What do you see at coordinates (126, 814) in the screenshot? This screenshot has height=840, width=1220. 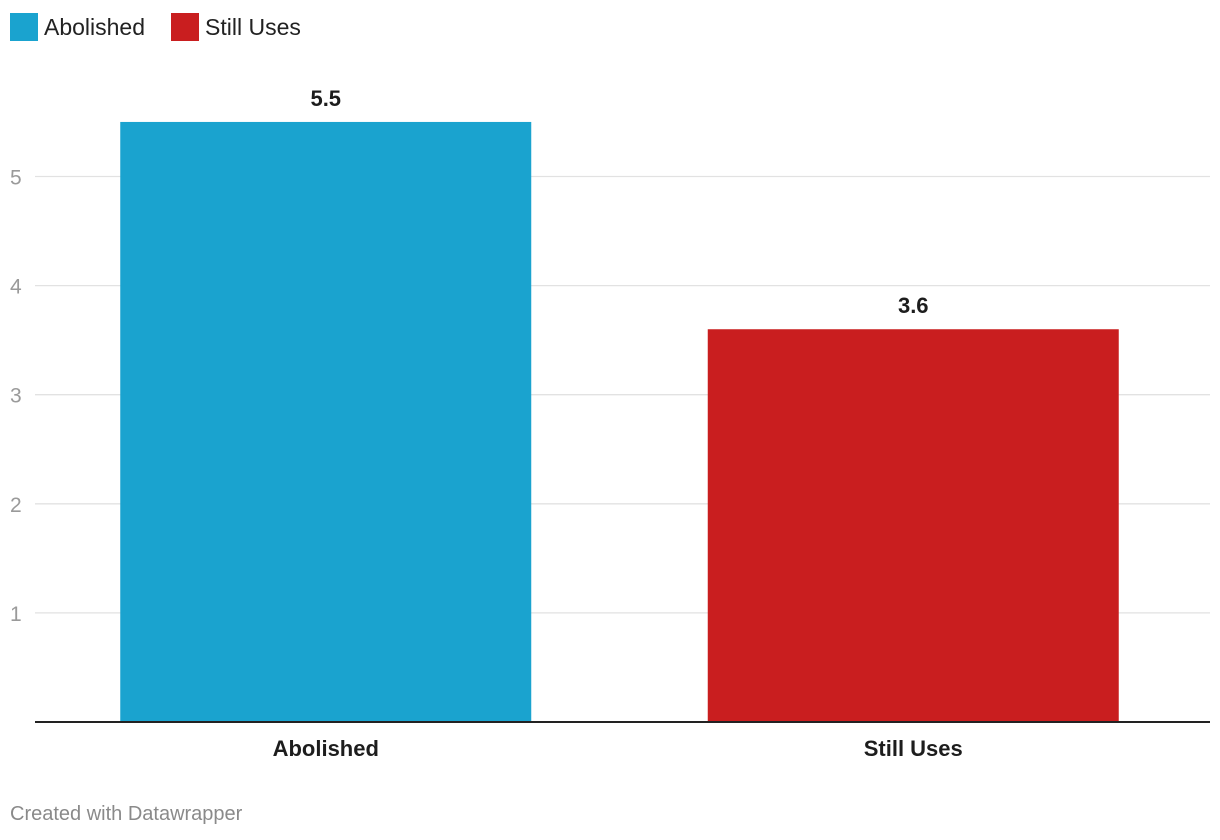 I see `datawrapper-credit: Created with Datawrapper` at bounding box center [126, 814].